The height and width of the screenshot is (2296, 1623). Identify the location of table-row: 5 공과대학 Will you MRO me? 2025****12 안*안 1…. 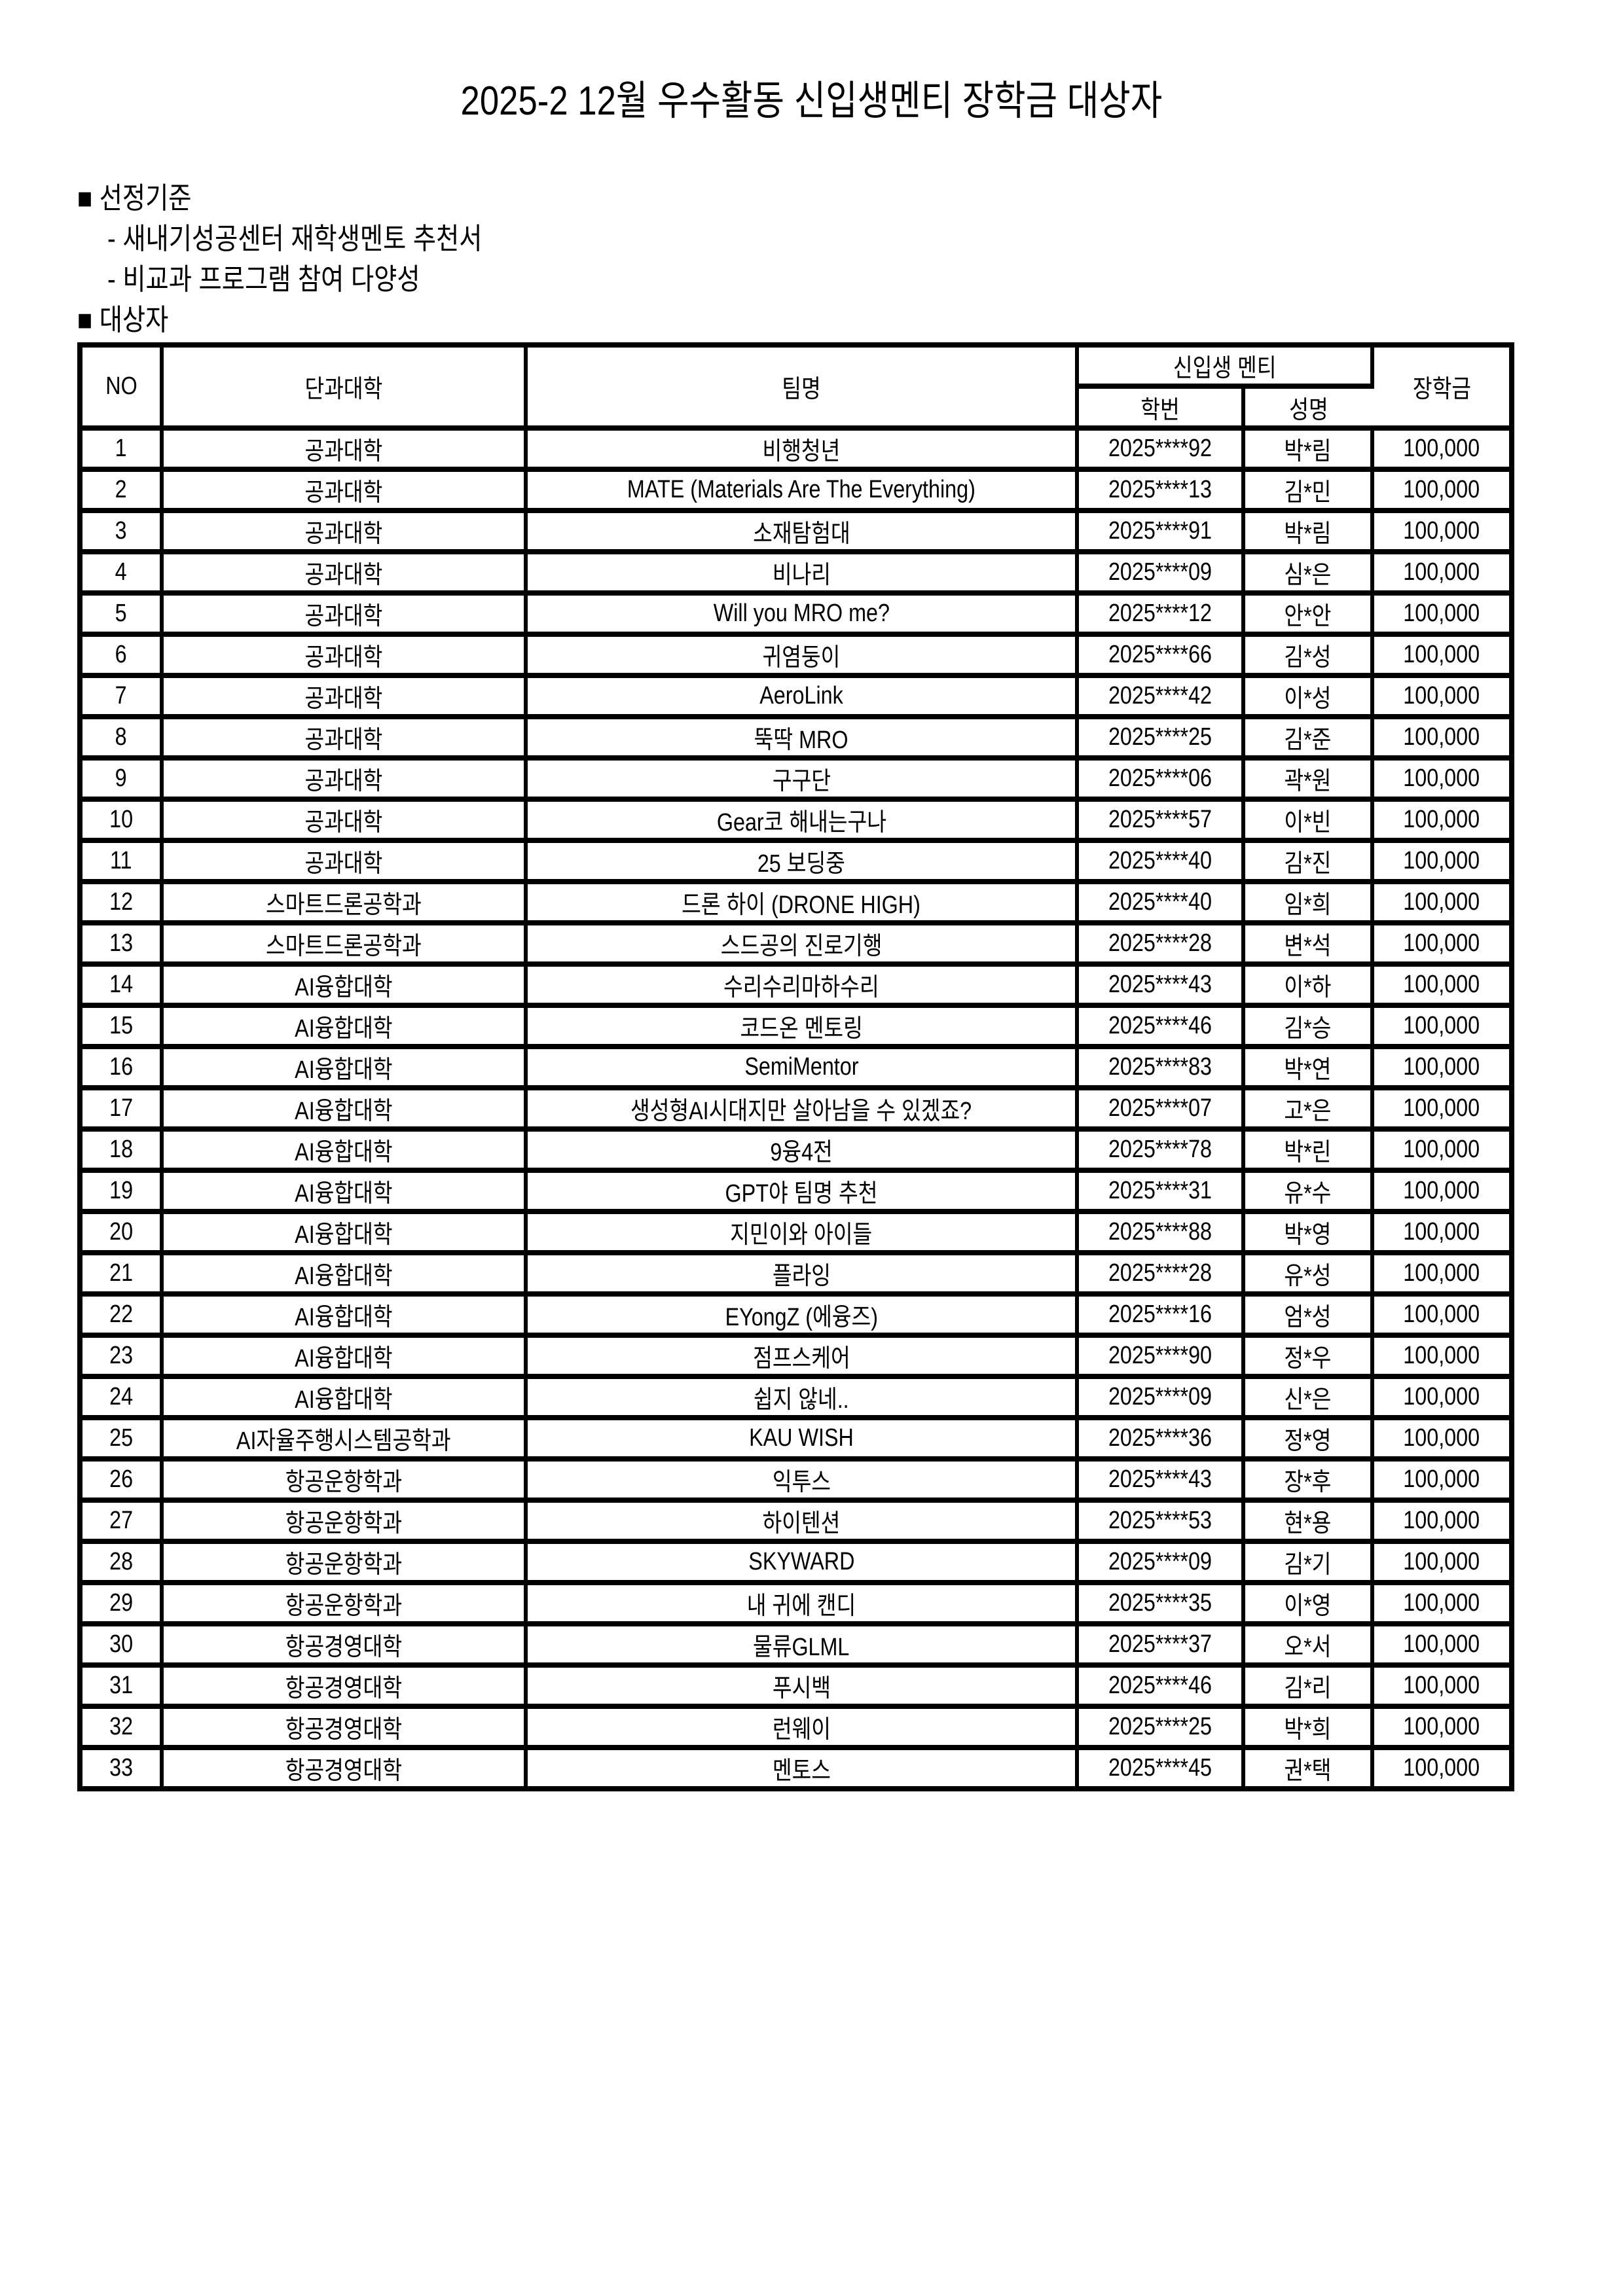
(796, 615).